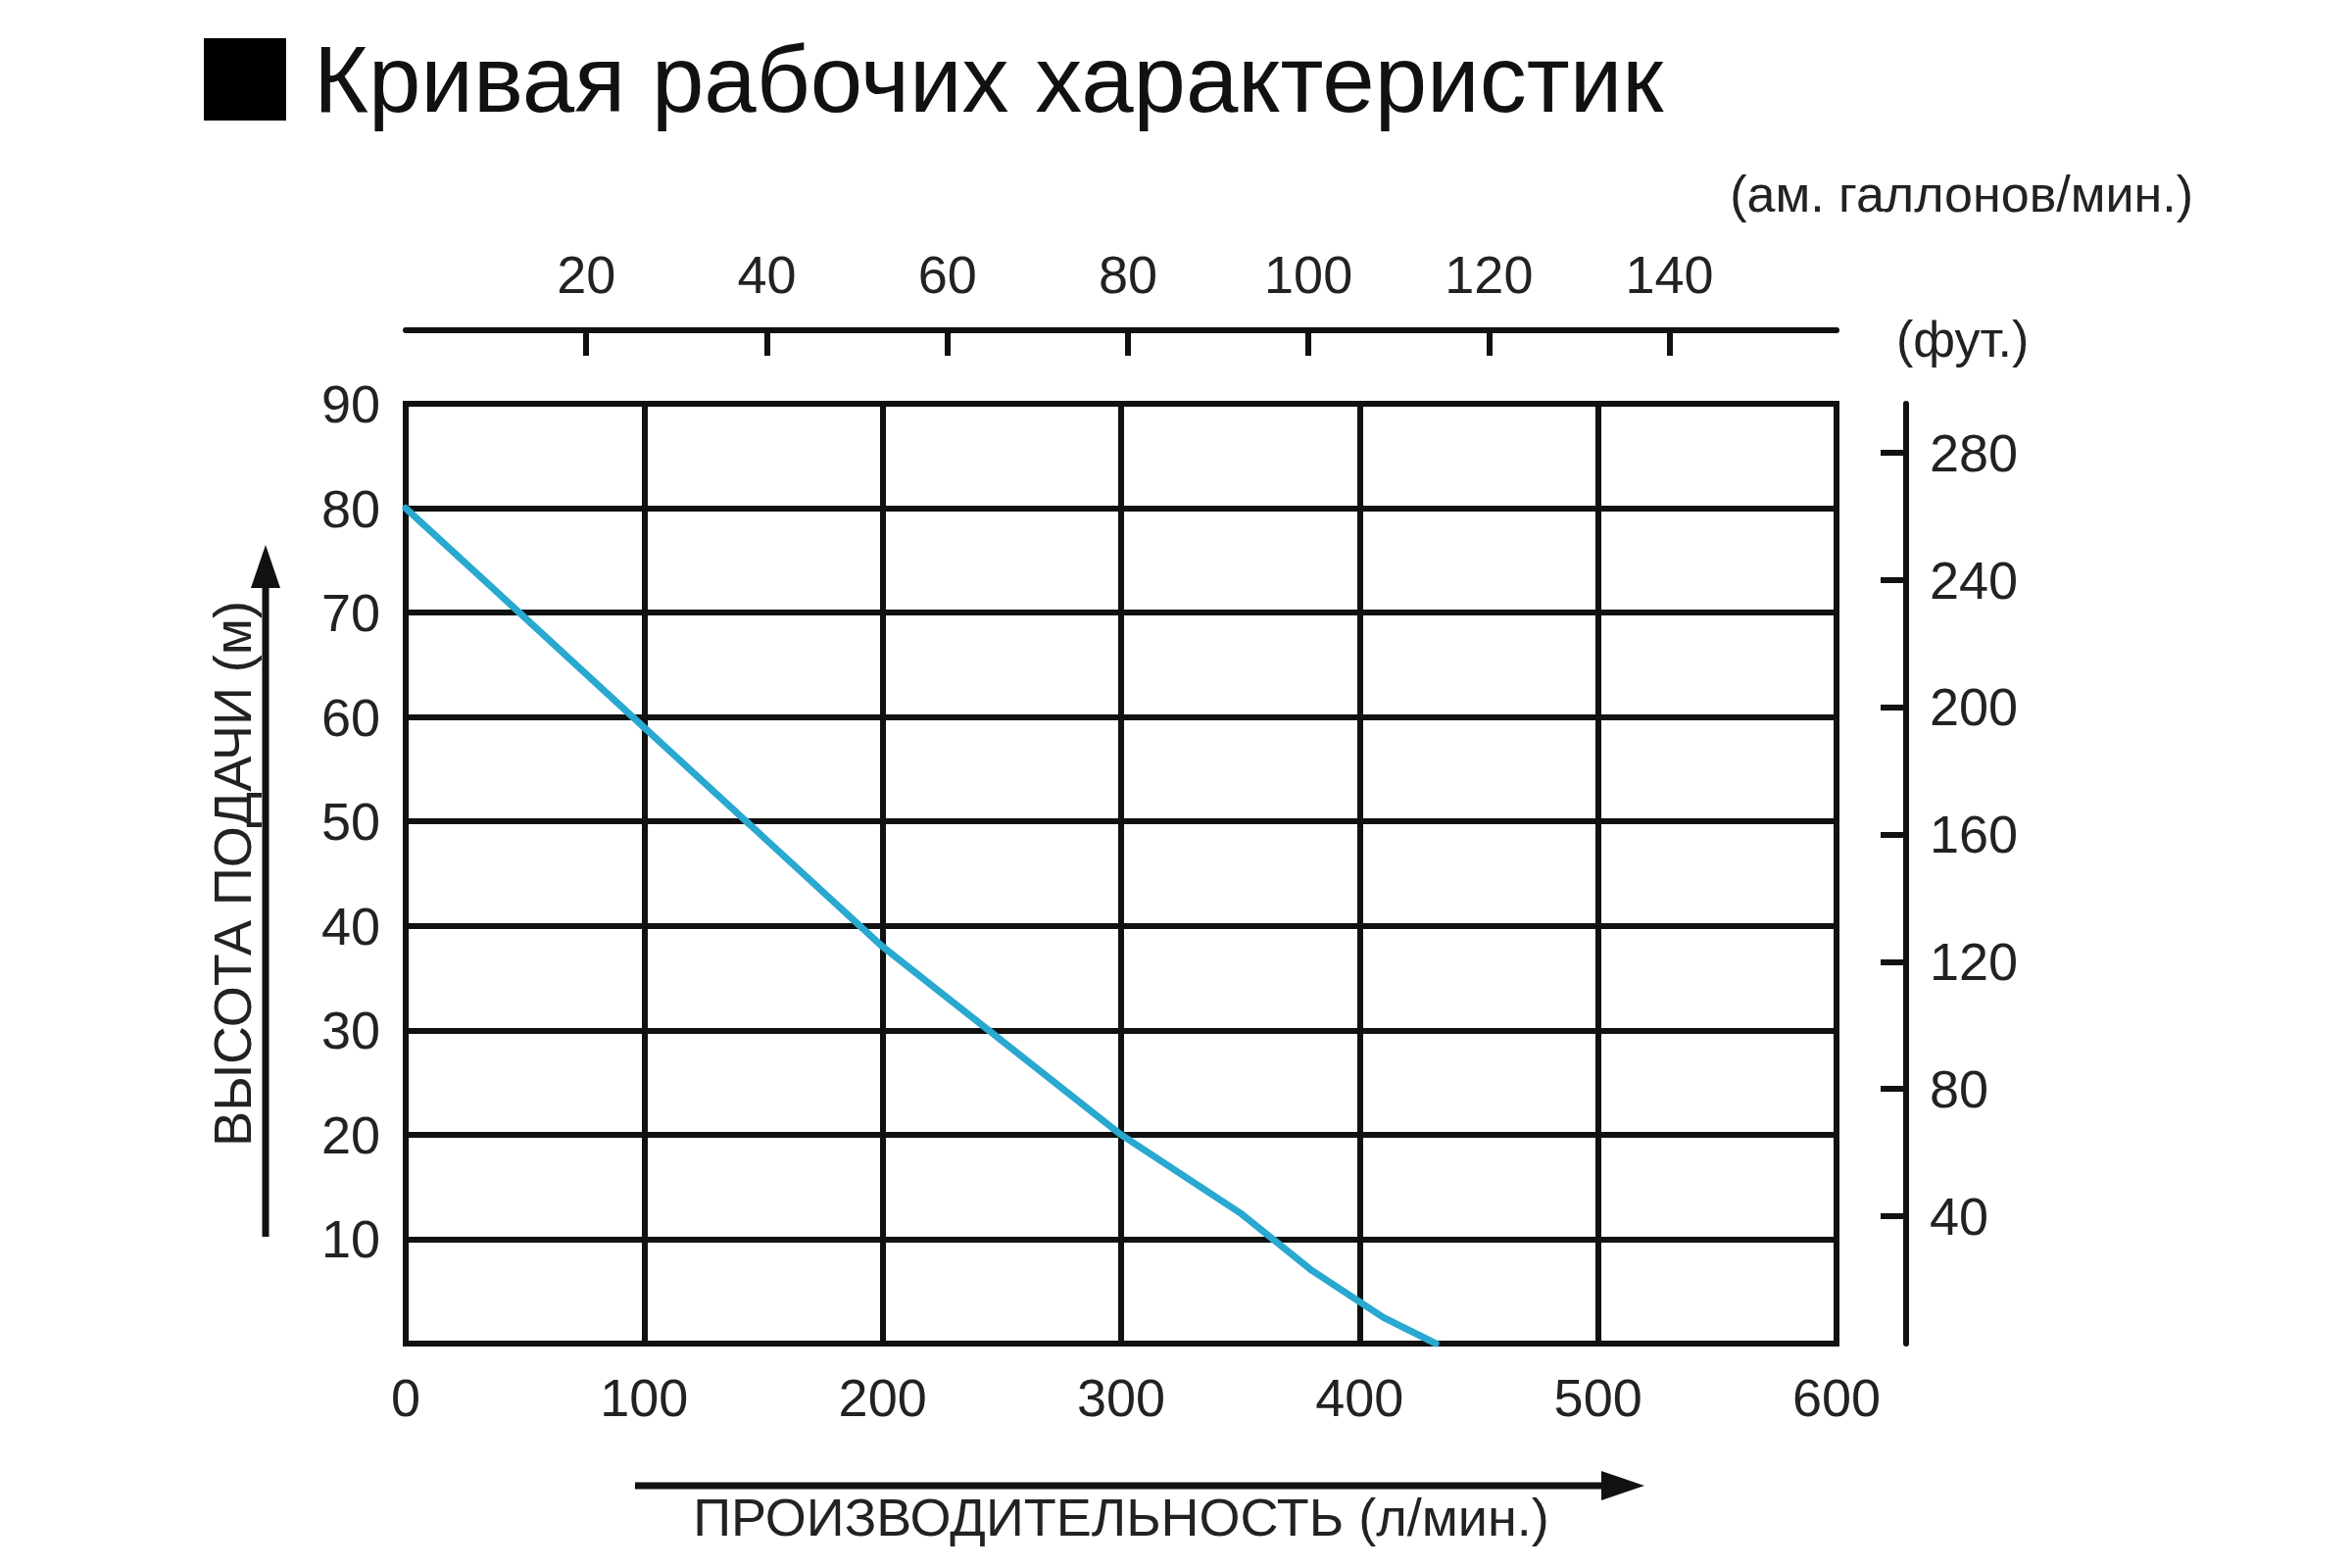 The image size is (2352, 1568). What do you see at coordinates (1974, 707) in the screenshot?
I see `y2-tick-label: 200` at bounding box center [1974, 707].